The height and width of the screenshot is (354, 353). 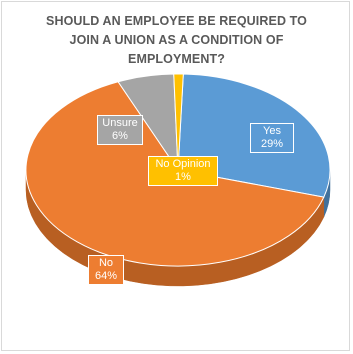 What do you see at coordinates (120, 123) in the screenshot?
I see `data-label-unsure-name: Unsure` at bounding box center [120, 123].